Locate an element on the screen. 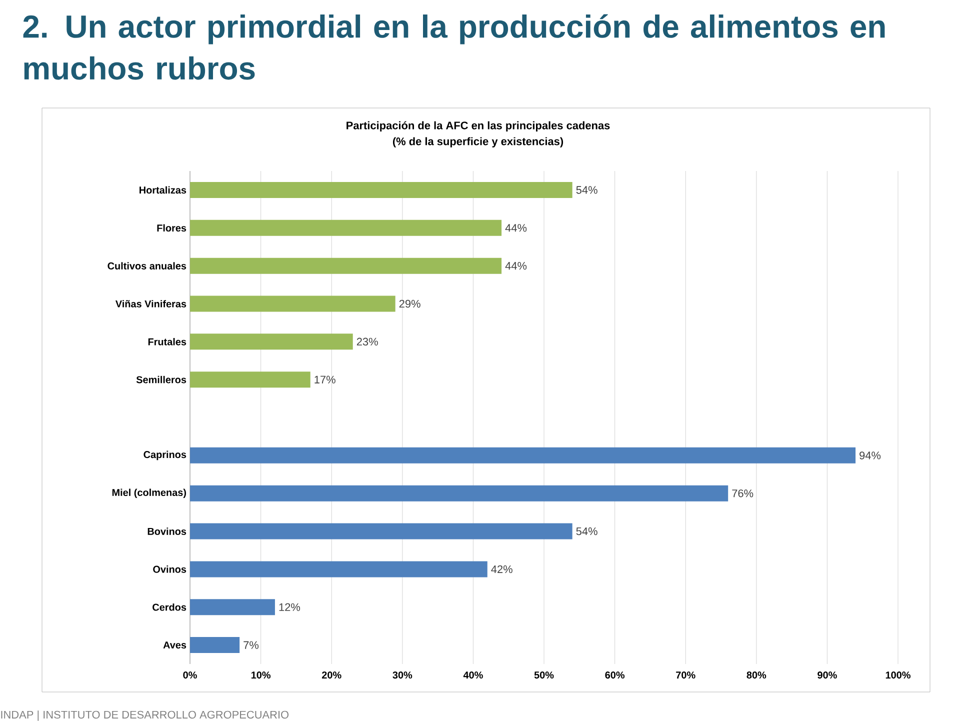 Image resolution: width=959 pixels, height=721 pixels. x-tick-label: 90% is located at coordinates (827, 675).